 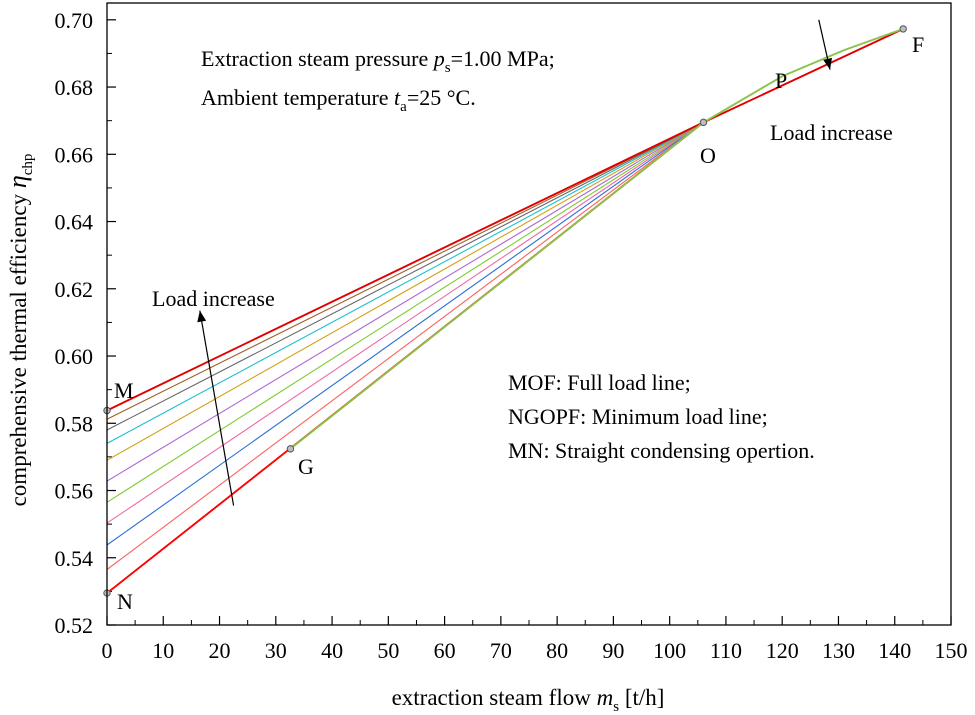 I want to click on x-tick-label: 150, so click(x=951, y=650).